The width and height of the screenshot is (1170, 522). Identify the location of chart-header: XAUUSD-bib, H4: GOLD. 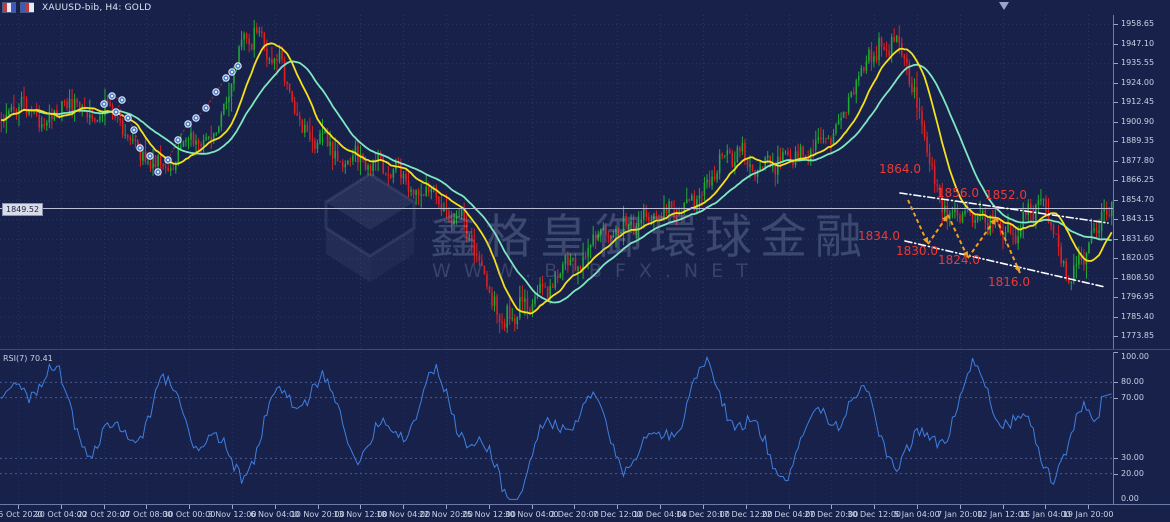
(585, 7).